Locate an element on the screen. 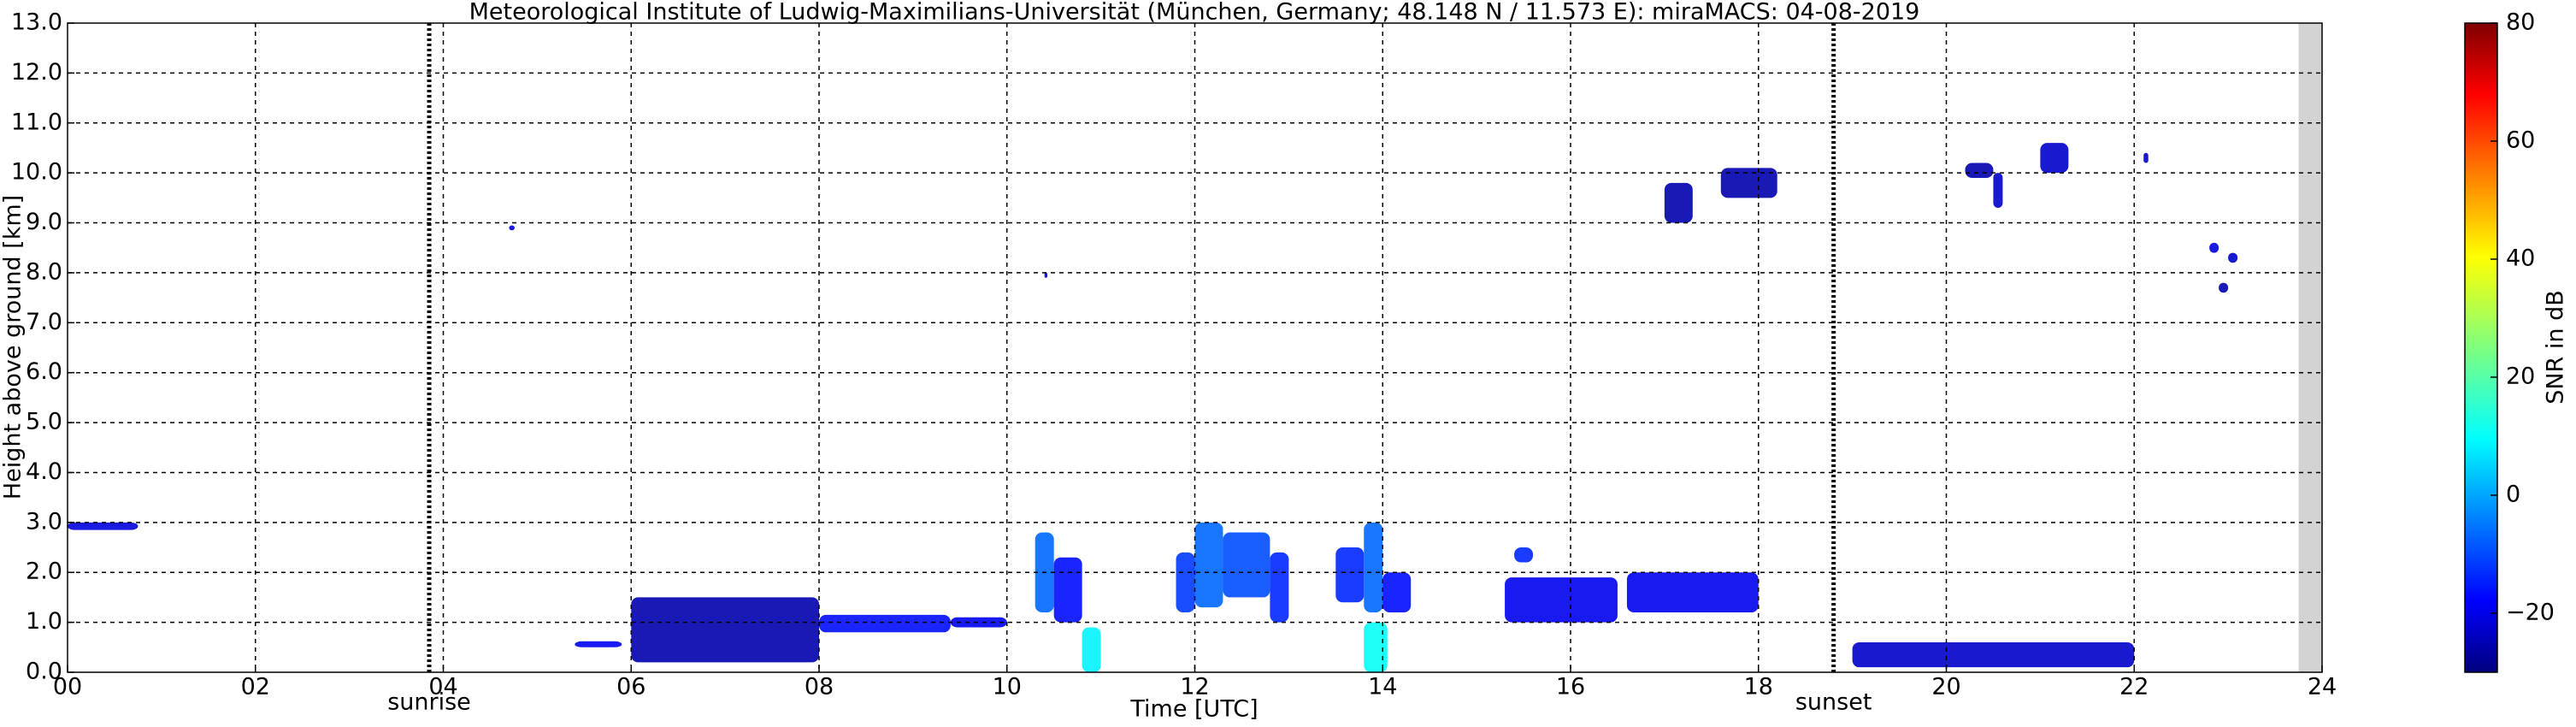 This screenshot has width=2576, height=727. x-tick-label: 14 is located at coordinates (1382, 687).